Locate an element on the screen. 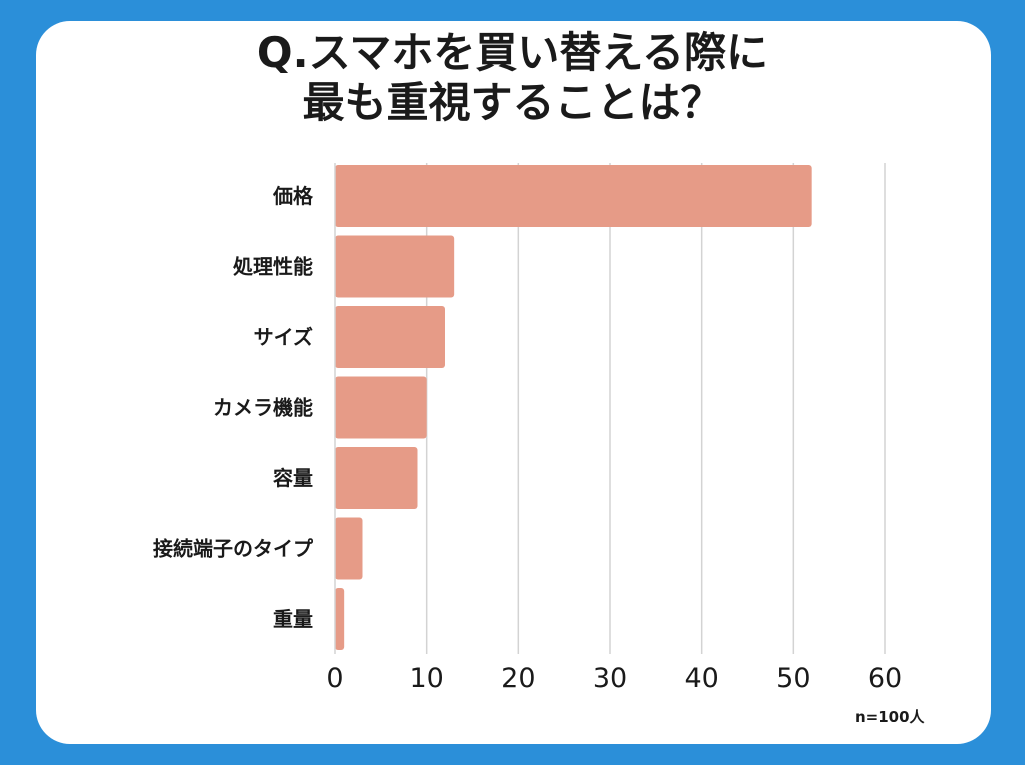 The image size is (1025, 765). chart-title-line-2: 最も重視することは？ is located at coordinates (512, 102).